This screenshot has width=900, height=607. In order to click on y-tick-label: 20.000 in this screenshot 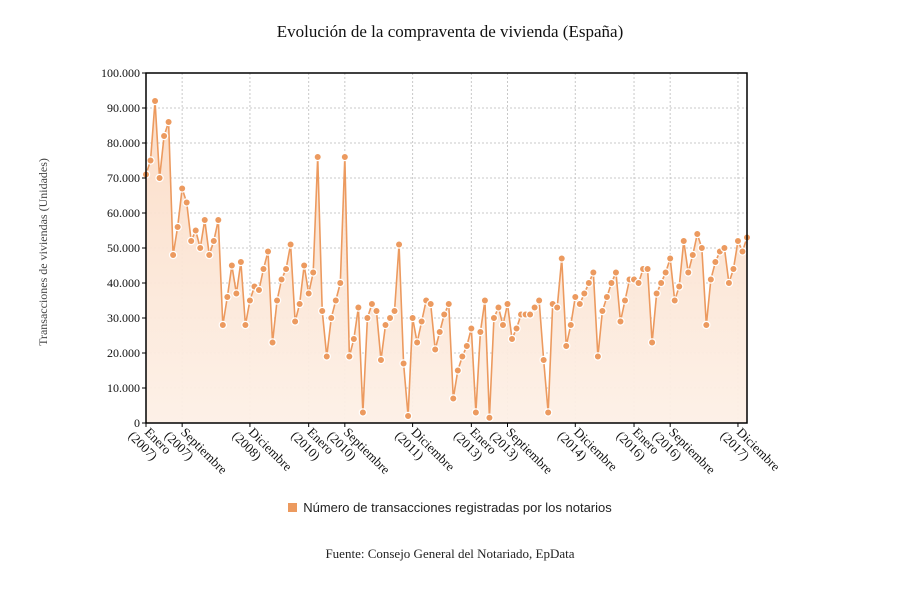, I will do `click(123, 353)`.